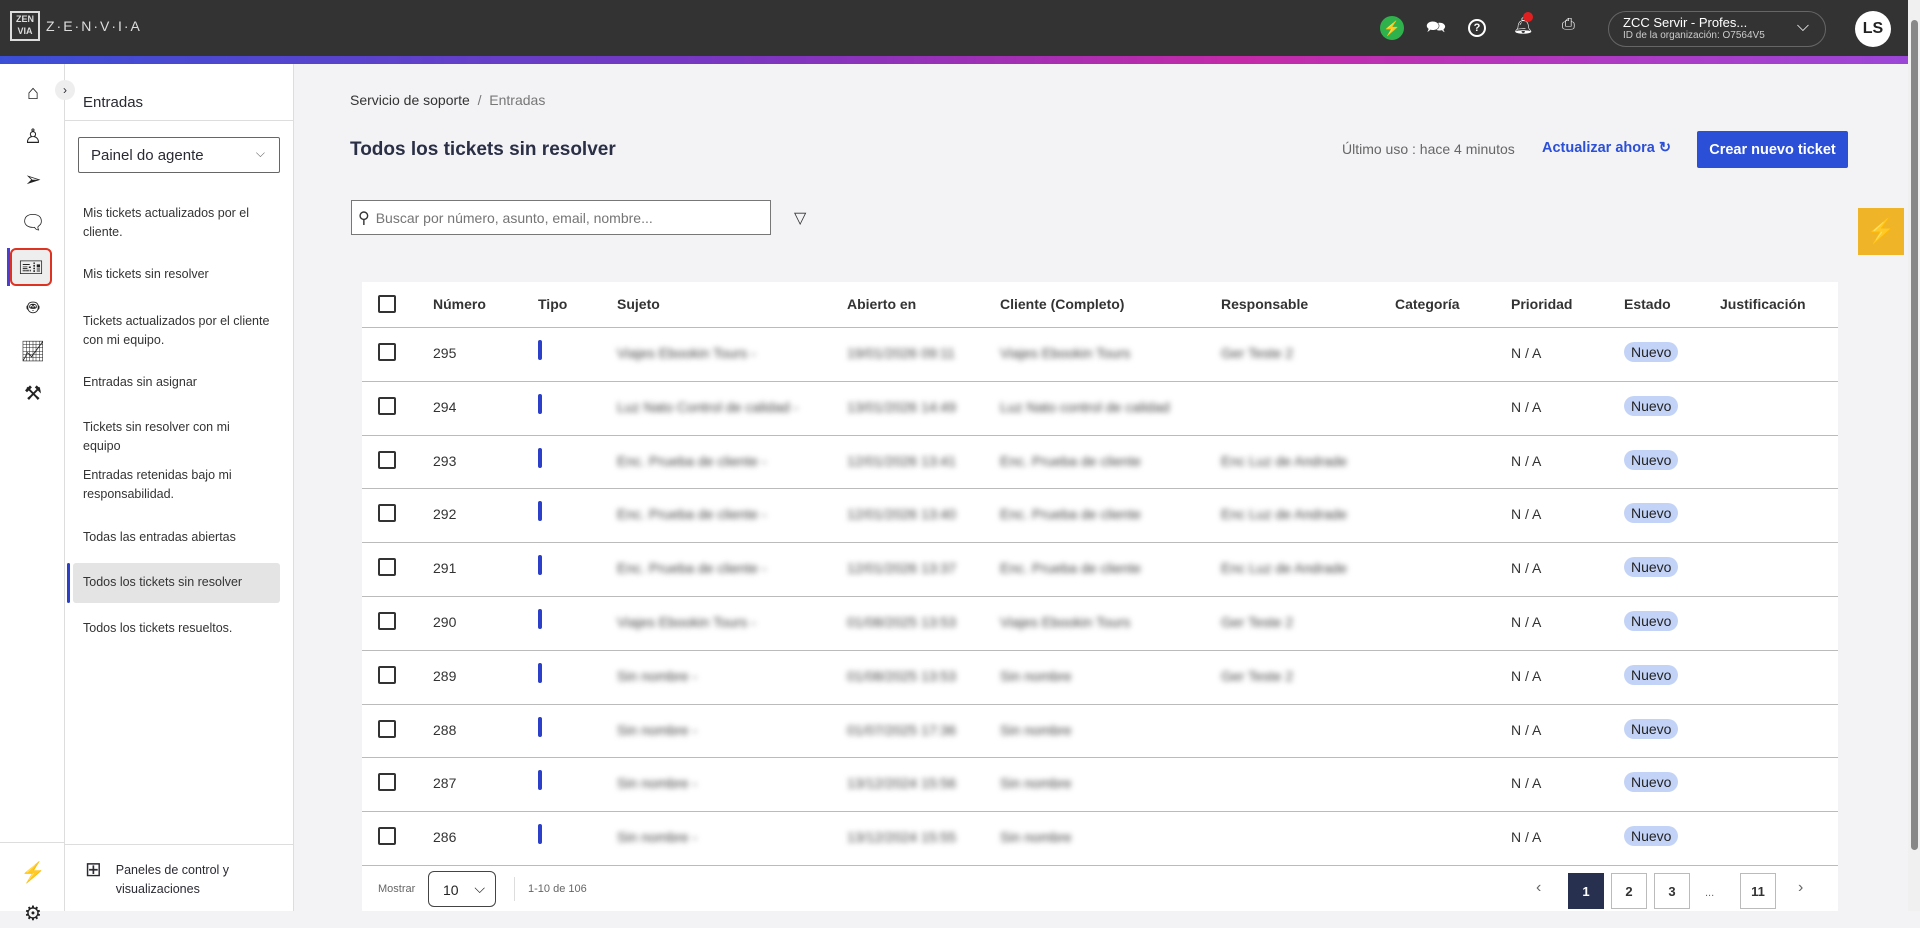 The height and width of the screenshot is (928, 1920). I want to click on ticket-number: 293, so click(445, 460).